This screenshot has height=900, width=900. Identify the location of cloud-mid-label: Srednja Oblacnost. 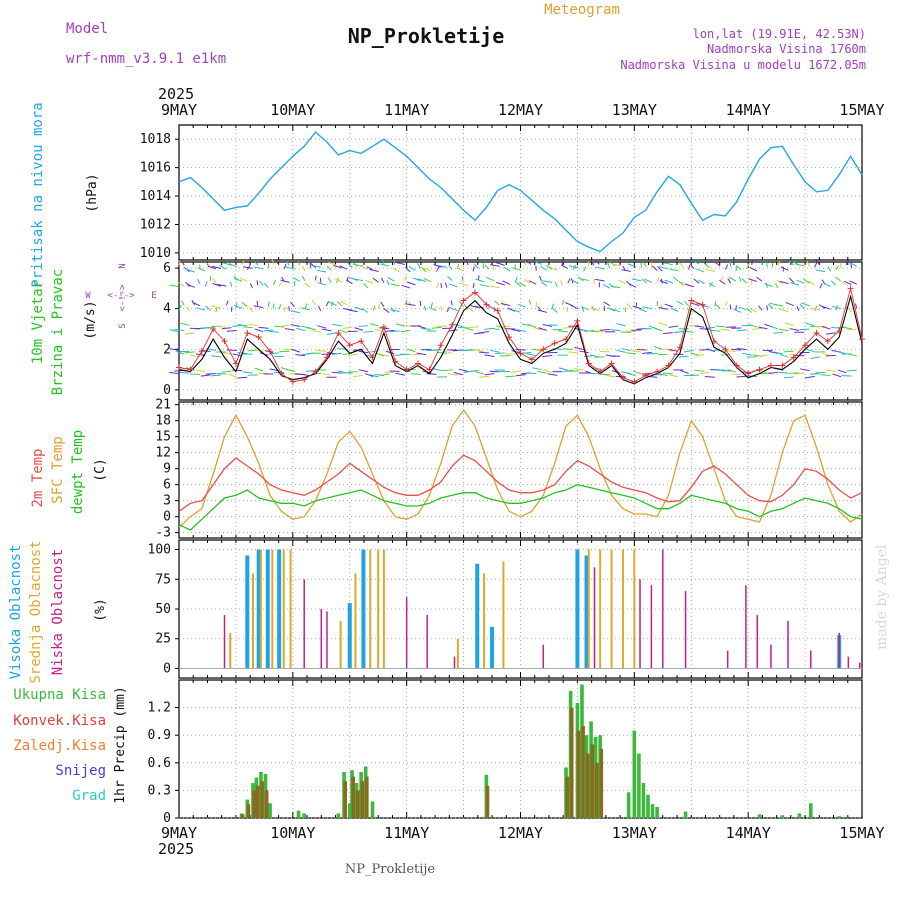
(36, 611).